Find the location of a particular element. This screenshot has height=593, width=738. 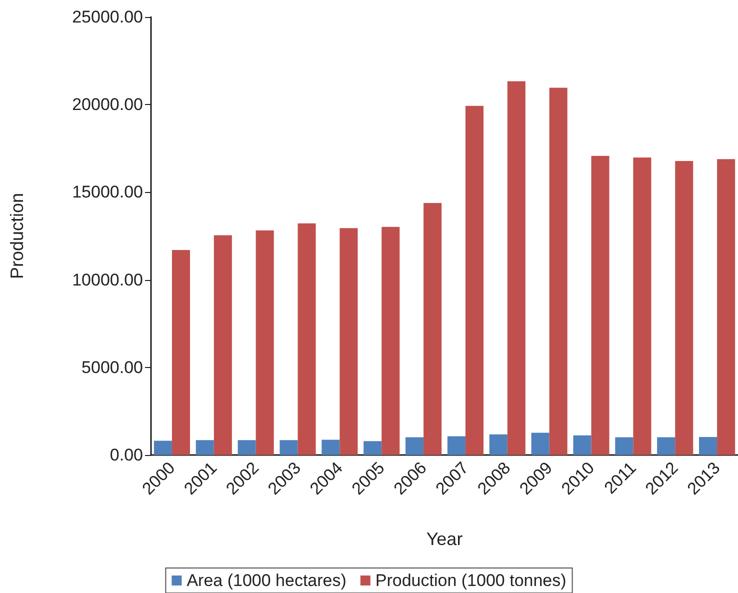

y-tick-label: 0.00 is located at coordinates (126, 455).